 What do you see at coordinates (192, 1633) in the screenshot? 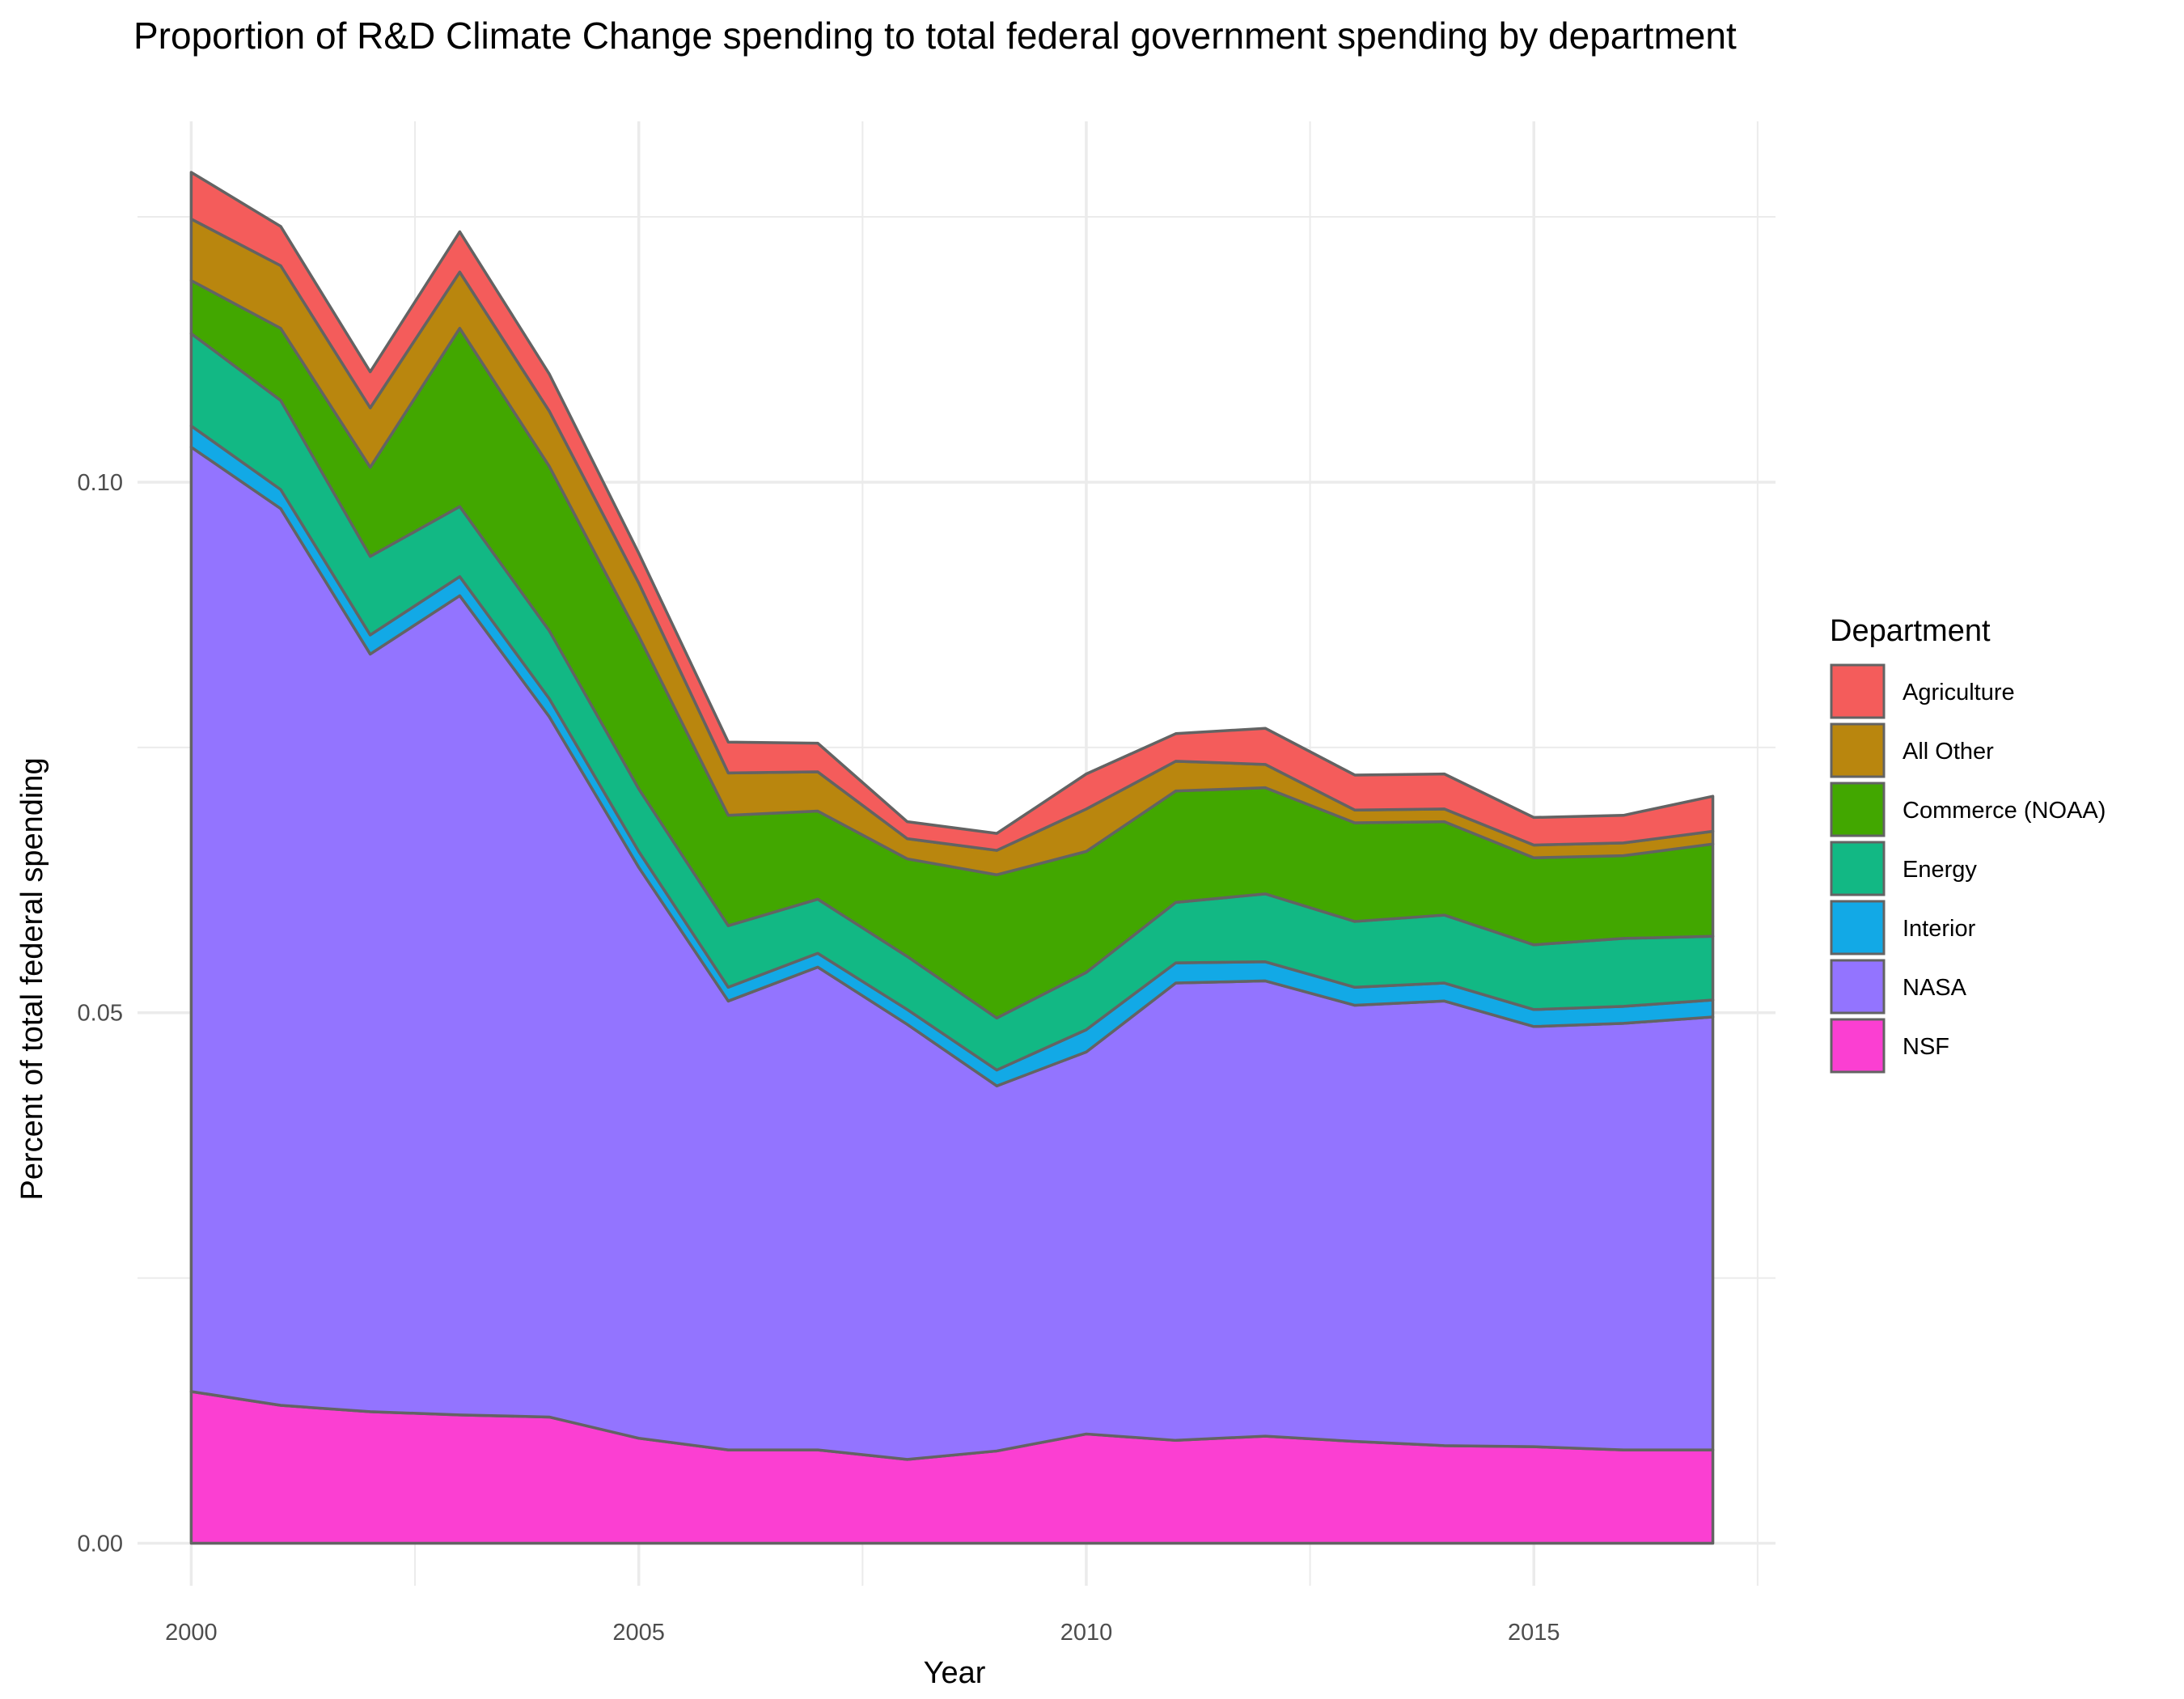
I see `x-tick-label: 2000` at bounding box center [192, 1633].